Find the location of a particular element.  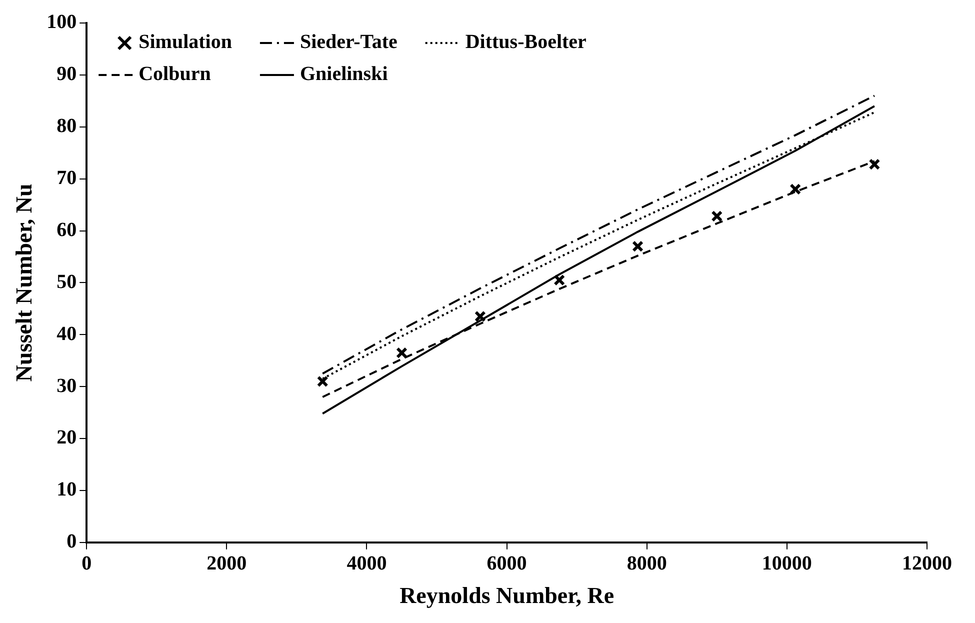

legend-label: Colburn is located at coordinates (174, 74).